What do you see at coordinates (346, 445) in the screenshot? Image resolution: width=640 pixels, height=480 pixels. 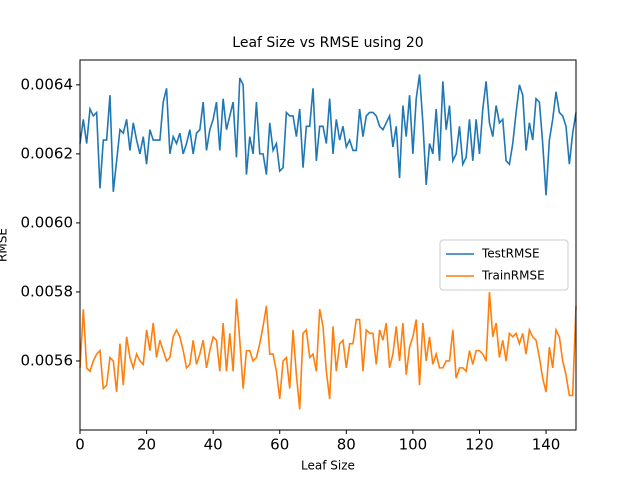 I see `x-tick-label: 80` at bounding box center [346, 445].